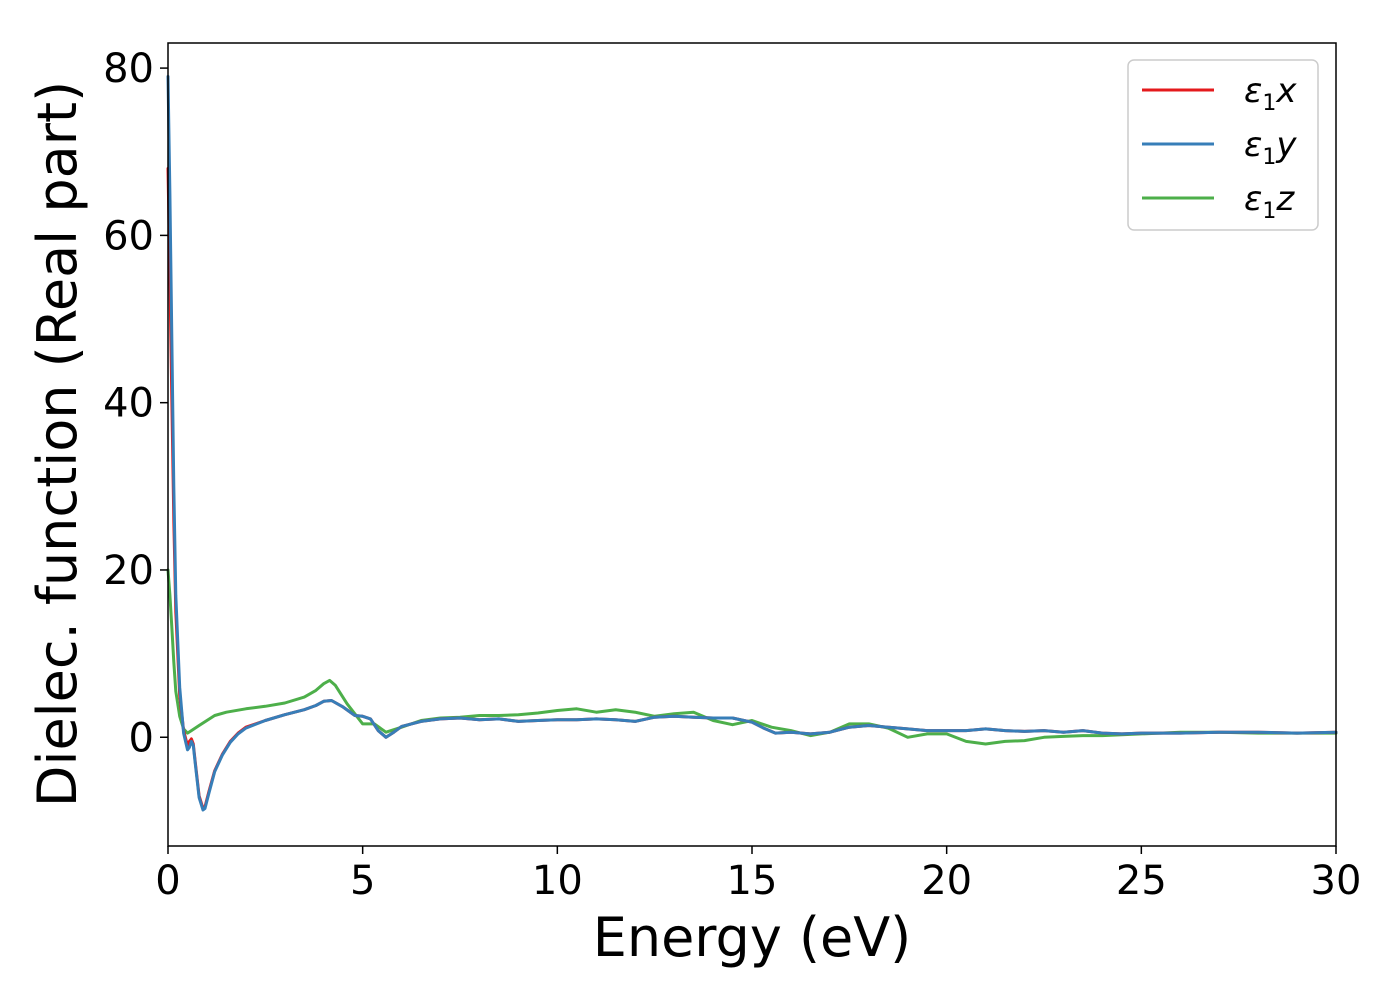 This screenshot has height=1000, width=1400. Describe the element at coordinates (752, 937) in the screenshot. I see `x-axis-label: Energy (eV)` at that location.